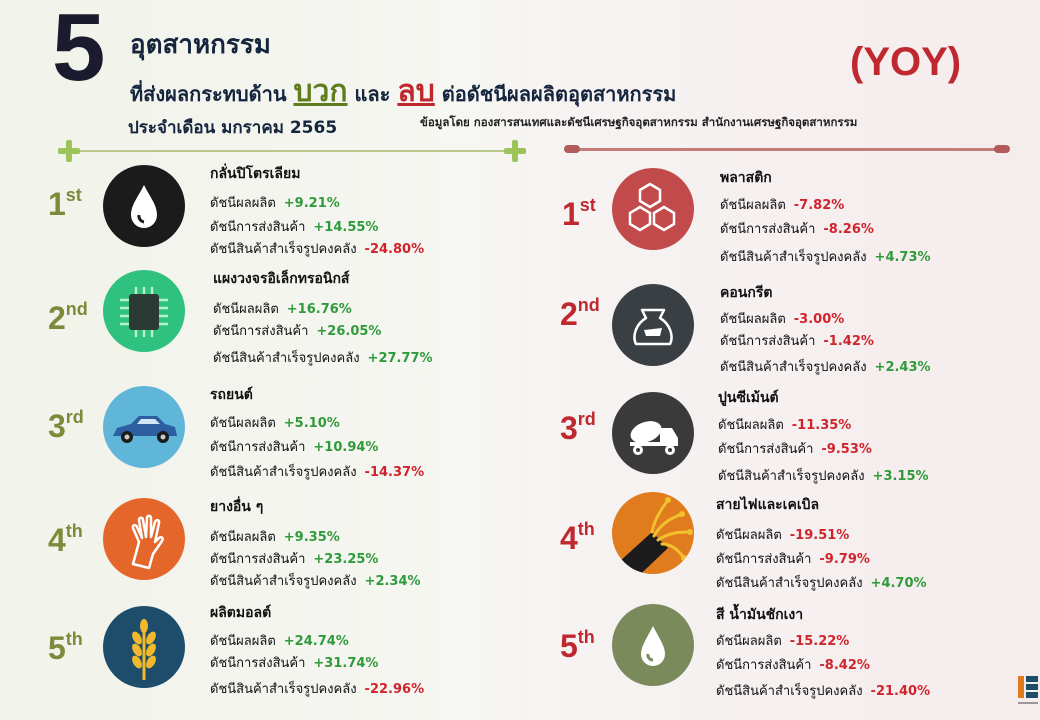  What do you see at coordinates (297, 331) in the screenshot?
I see `shipment-index: ดัชนีการส่งสินค้า +26.05%` at bounding box center [297, 331].